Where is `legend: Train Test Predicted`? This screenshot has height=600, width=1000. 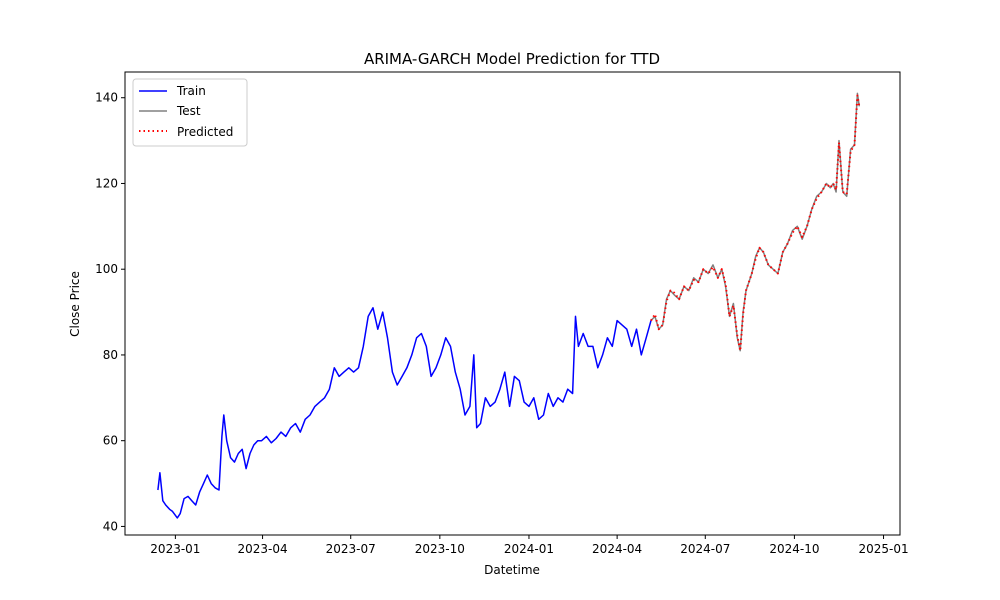 legend: Train Test Predicted is located at coordinates (190, 112).